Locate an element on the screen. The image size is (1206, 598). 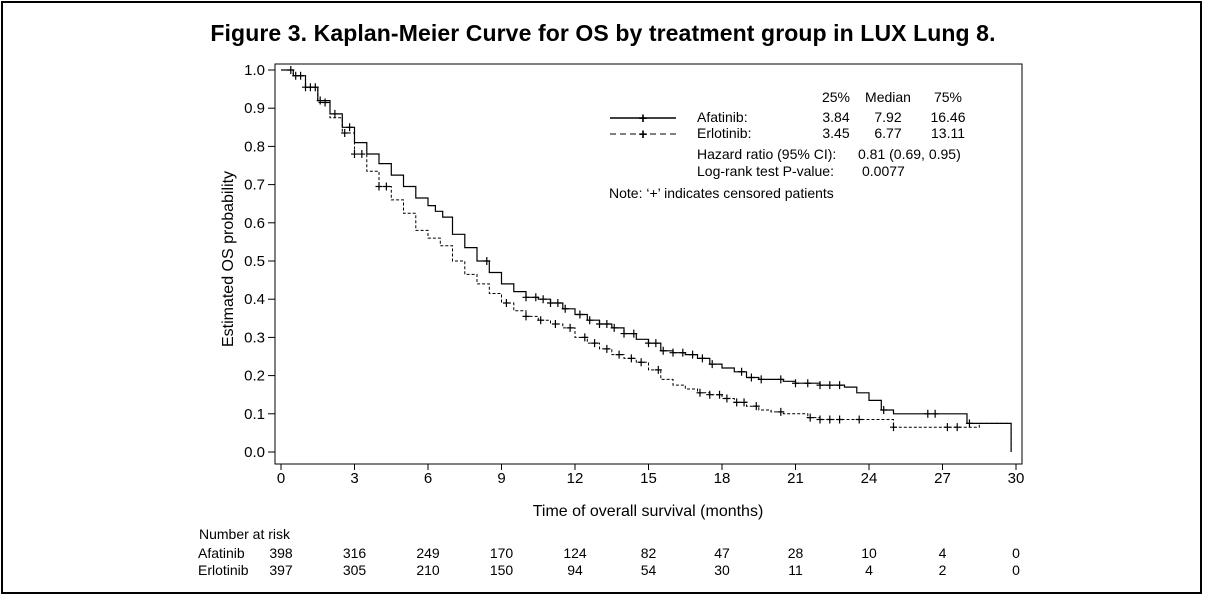
risk-count: 150 is located at coordinates (501, 570).